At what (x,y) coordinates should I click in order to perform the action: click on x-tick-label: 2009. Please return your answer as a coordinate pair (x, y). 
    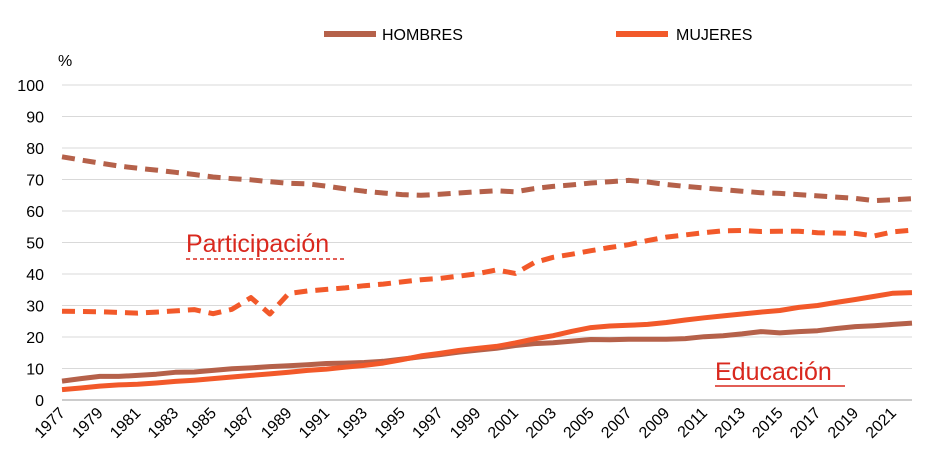
    Looking at the image, I should click on (654, 423).